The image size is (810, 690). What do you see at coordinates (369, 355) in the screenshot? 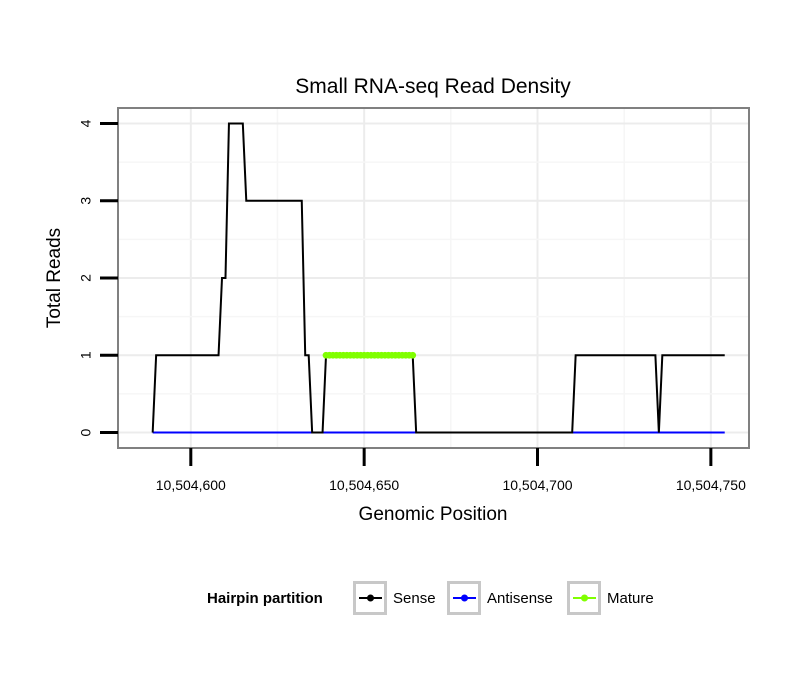
I see `mature-series` at bounding box center [369, 355].